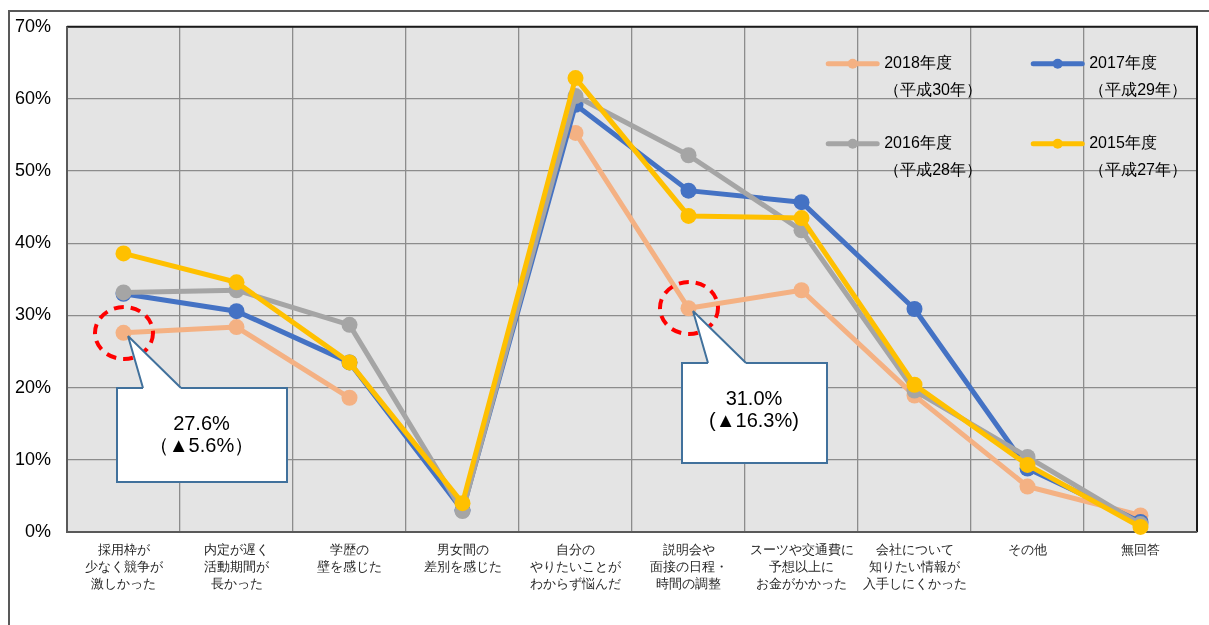 This screenshot has height=625, width=1209. Describe the element at coordinates (349, 558) in the screenshot. I see `x-tick-label: 学歴の壁を感じた` at that location.